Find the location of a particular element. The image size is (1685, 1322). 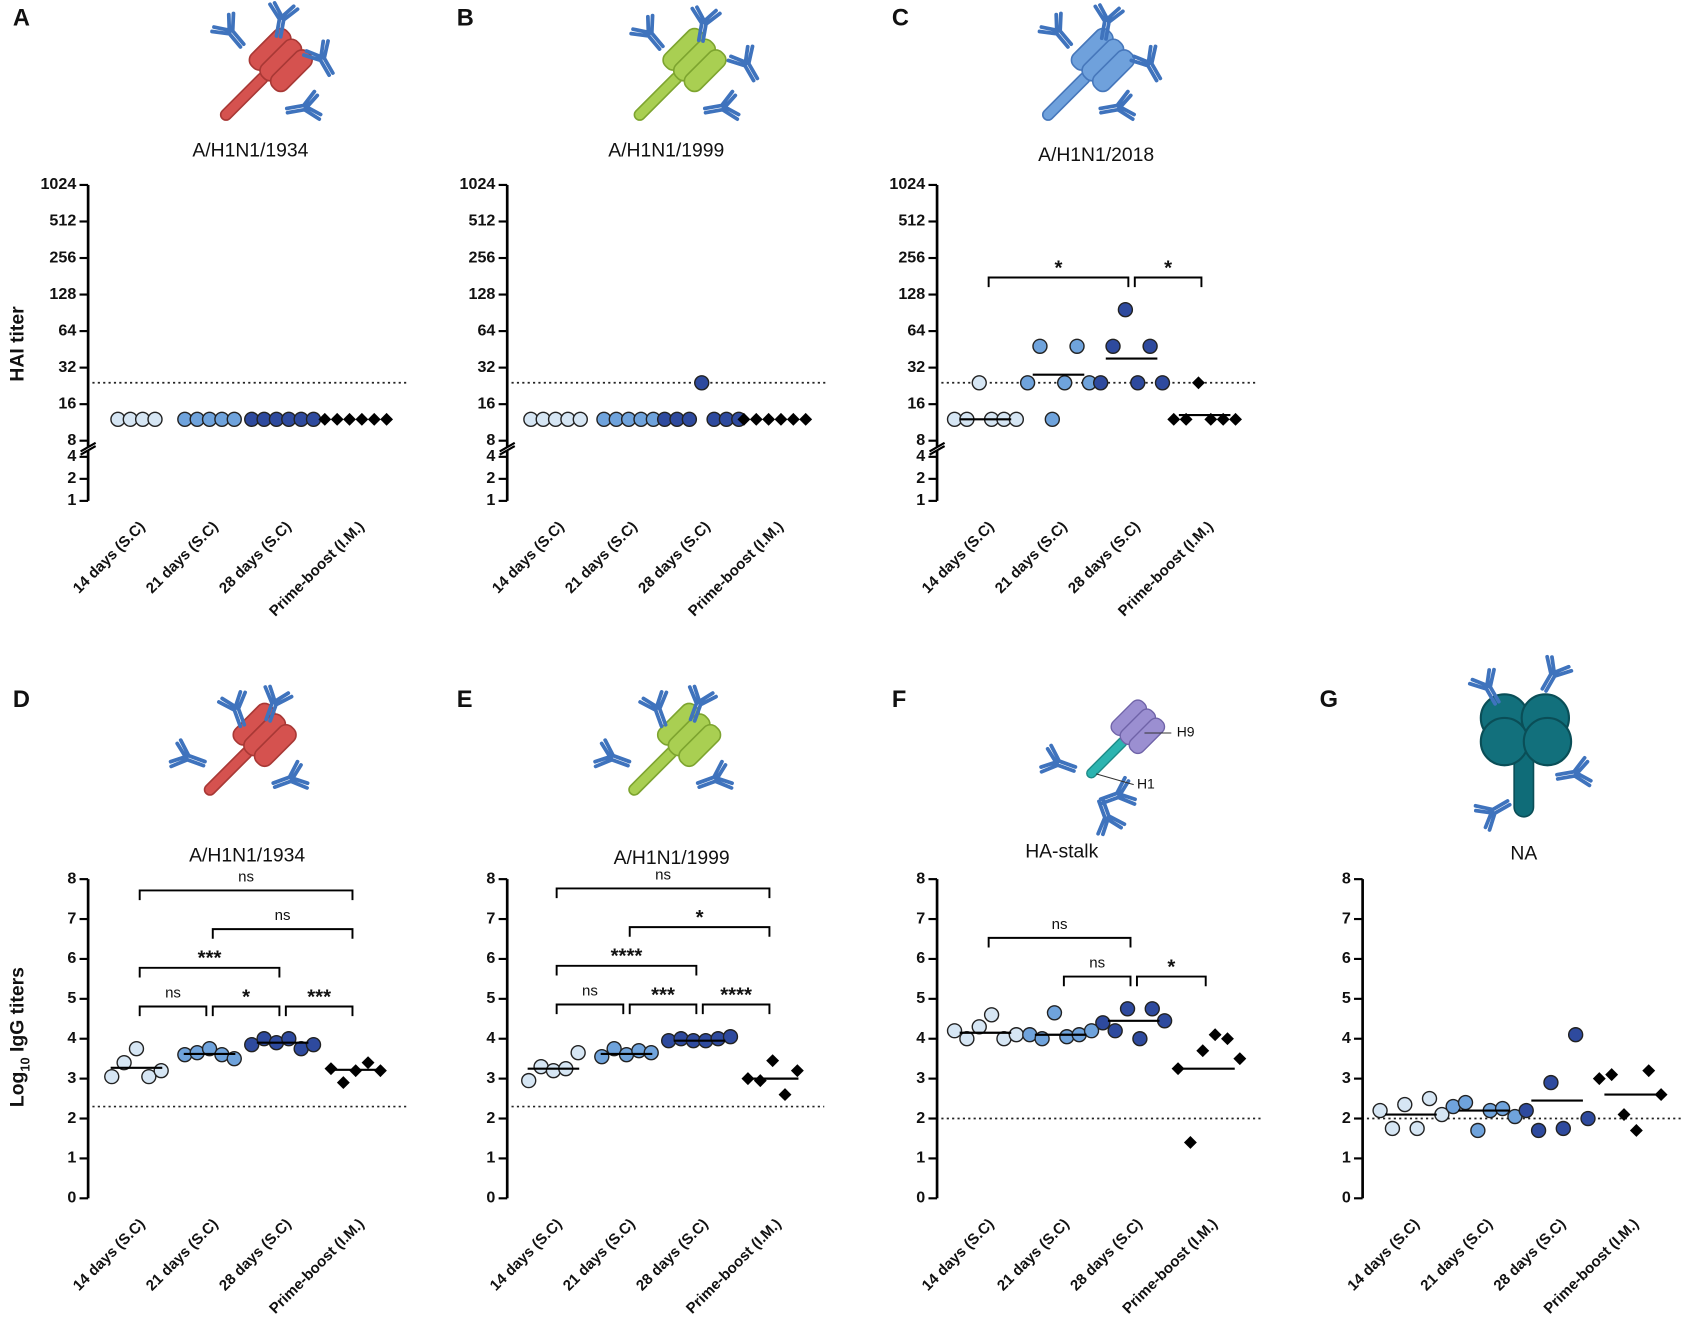

y-tick-label: 256 is located at coordinates (482, 257).